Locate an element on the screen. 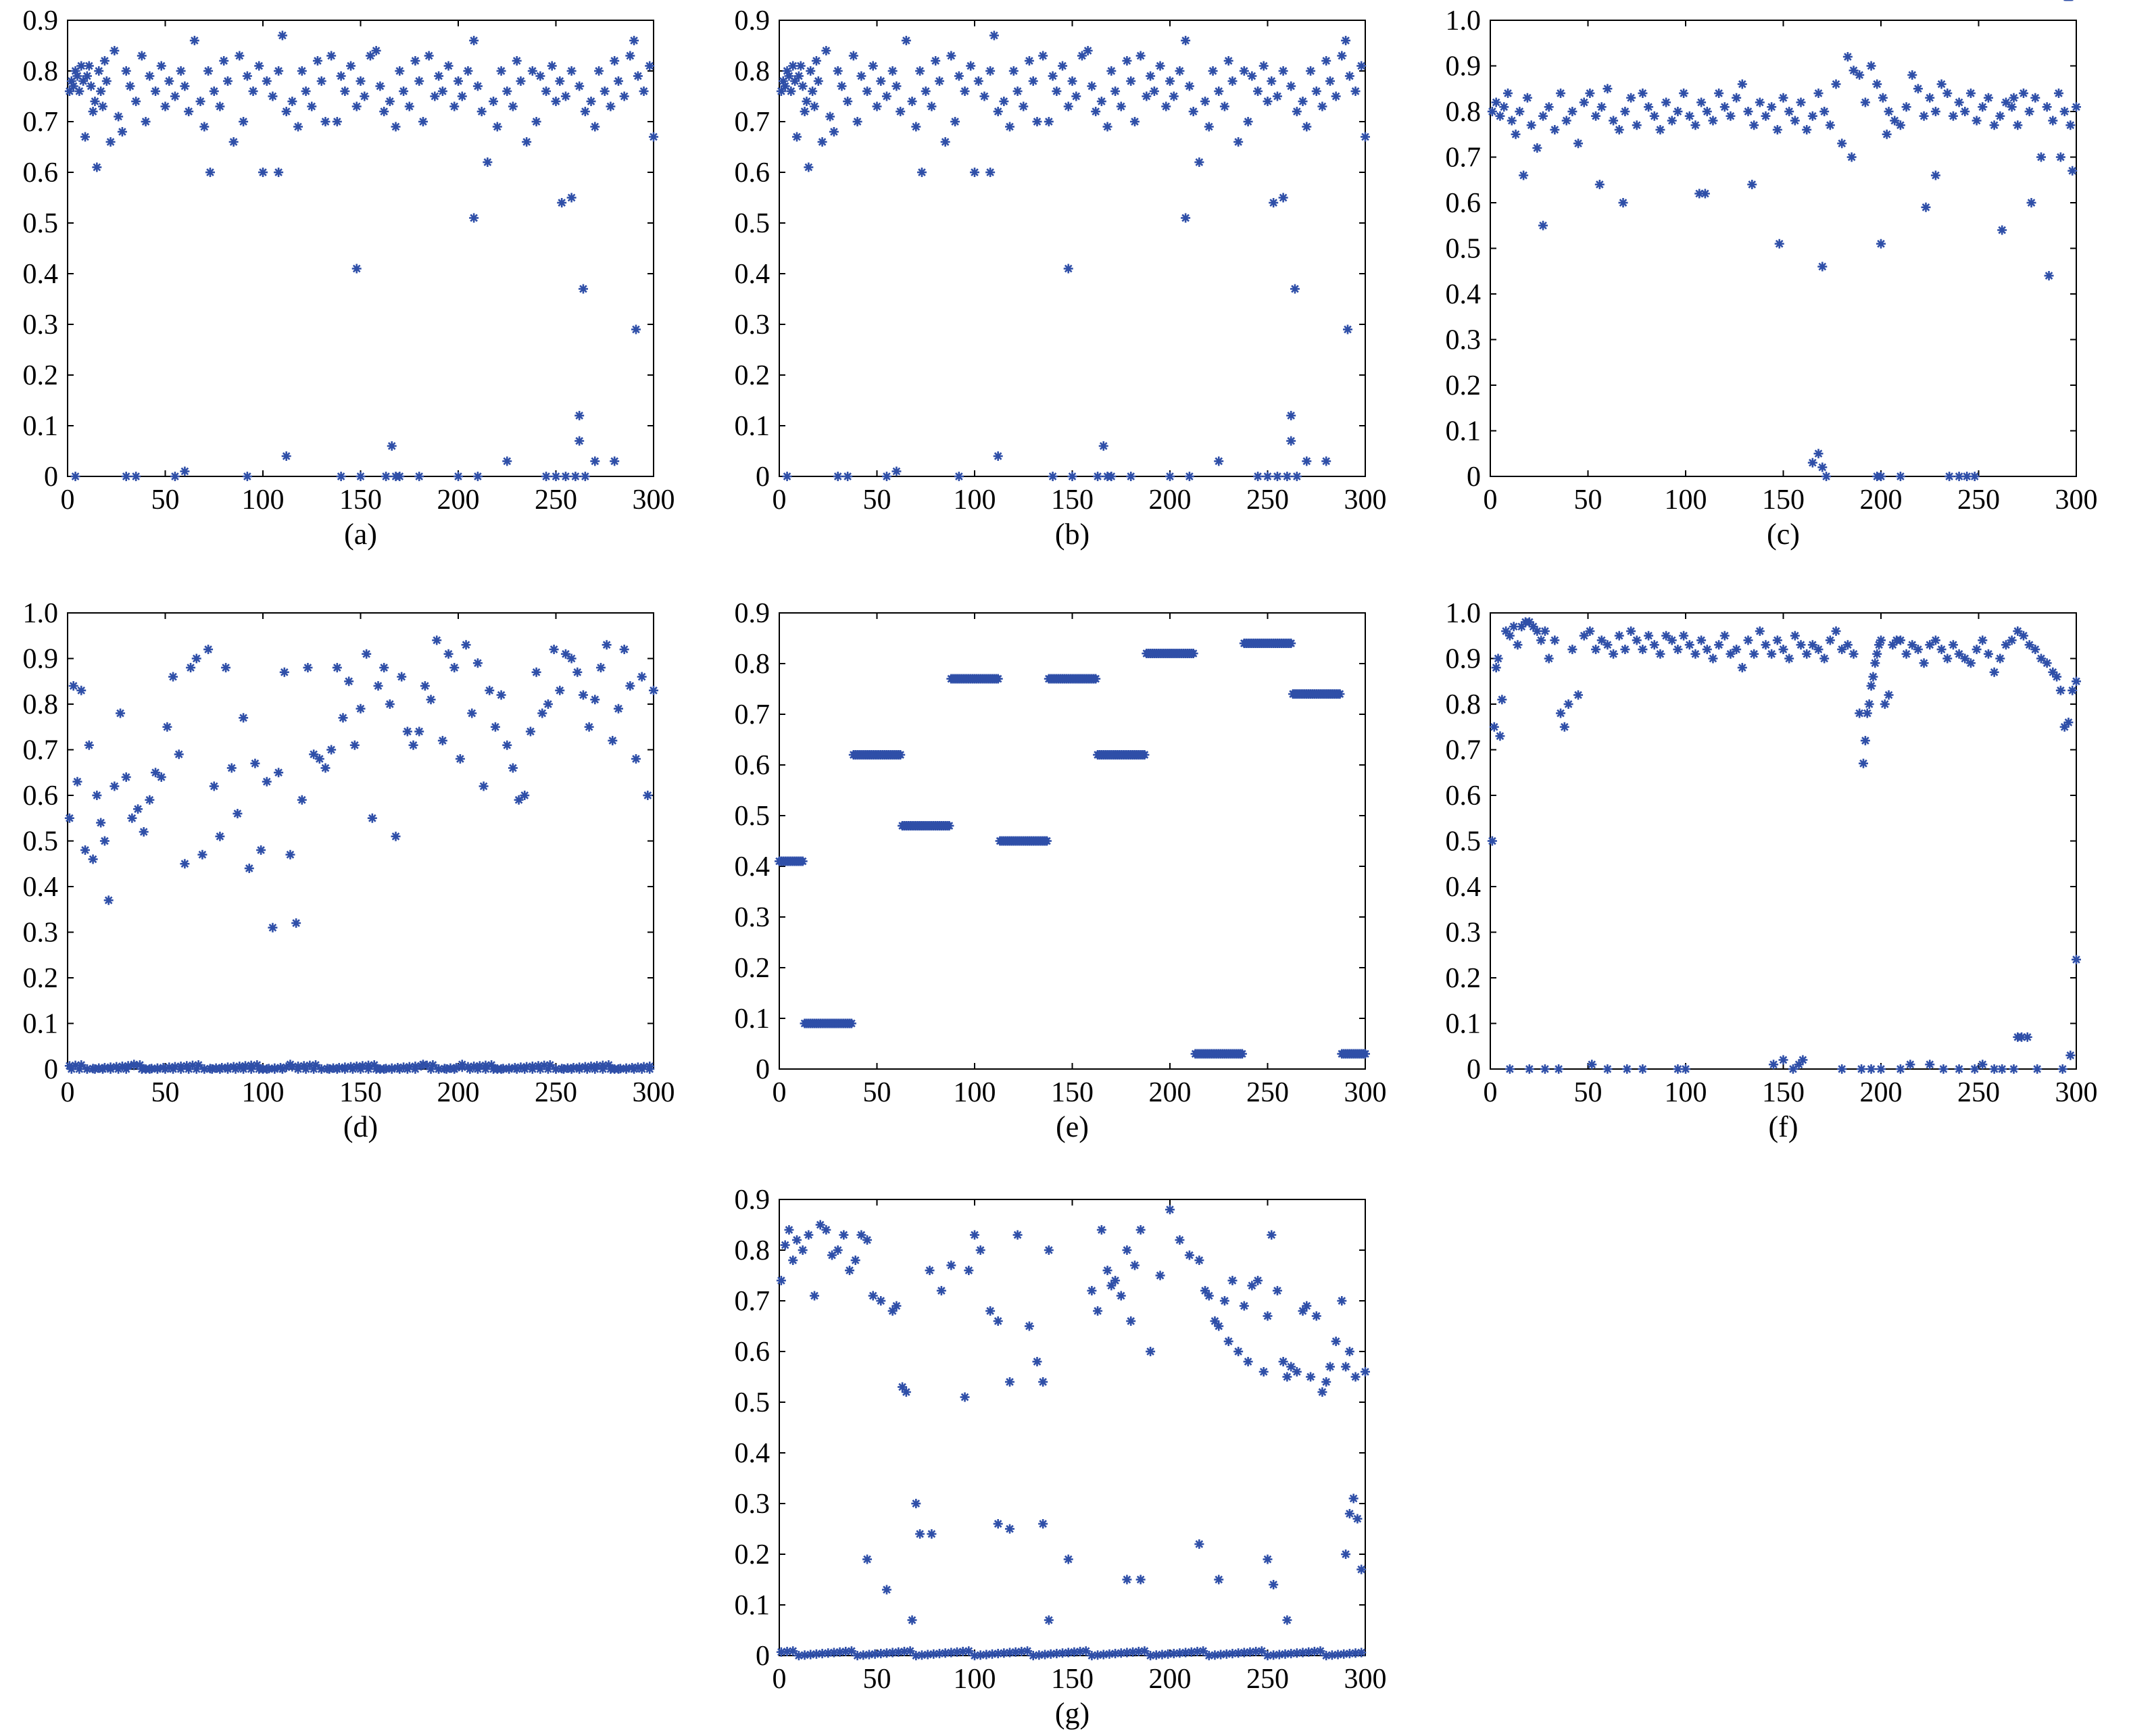 The image size is (2129, 1736). y-tick-label: 0.1 is located at coordinates (41, 426).